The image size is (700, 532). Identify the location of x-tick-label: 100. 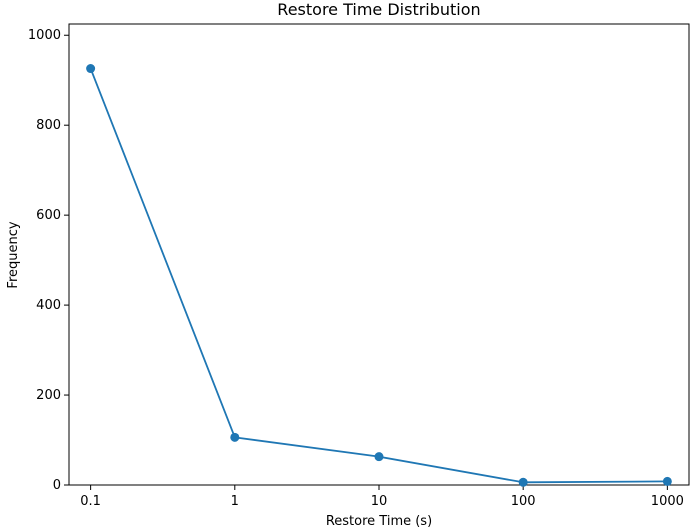
(523, 501).